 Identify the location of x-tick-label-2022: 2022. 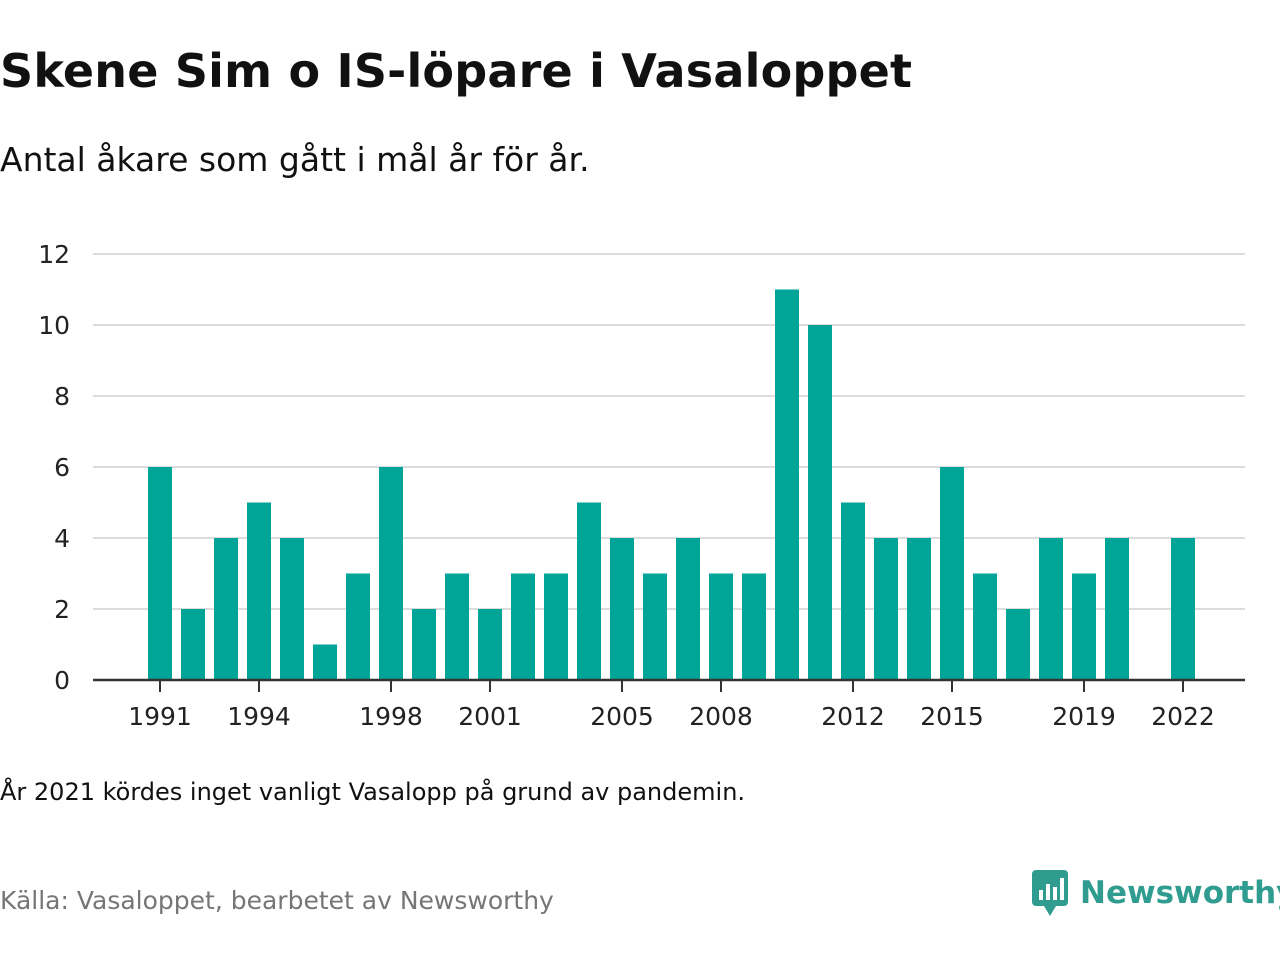
(1183, 716).